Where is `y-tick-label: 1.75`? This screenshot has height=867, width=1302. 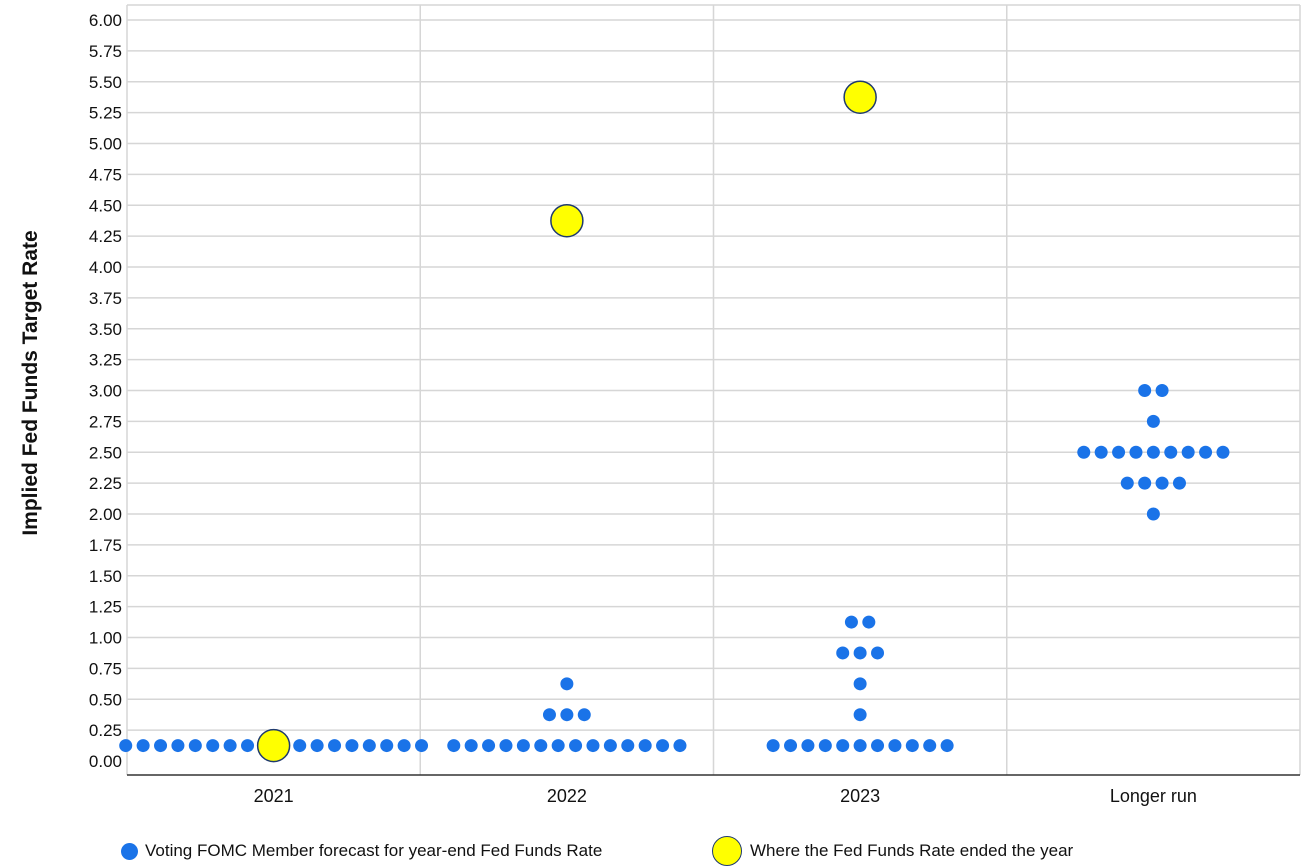 y-tick-label: 1.75 is located at coordinates (105, 545).